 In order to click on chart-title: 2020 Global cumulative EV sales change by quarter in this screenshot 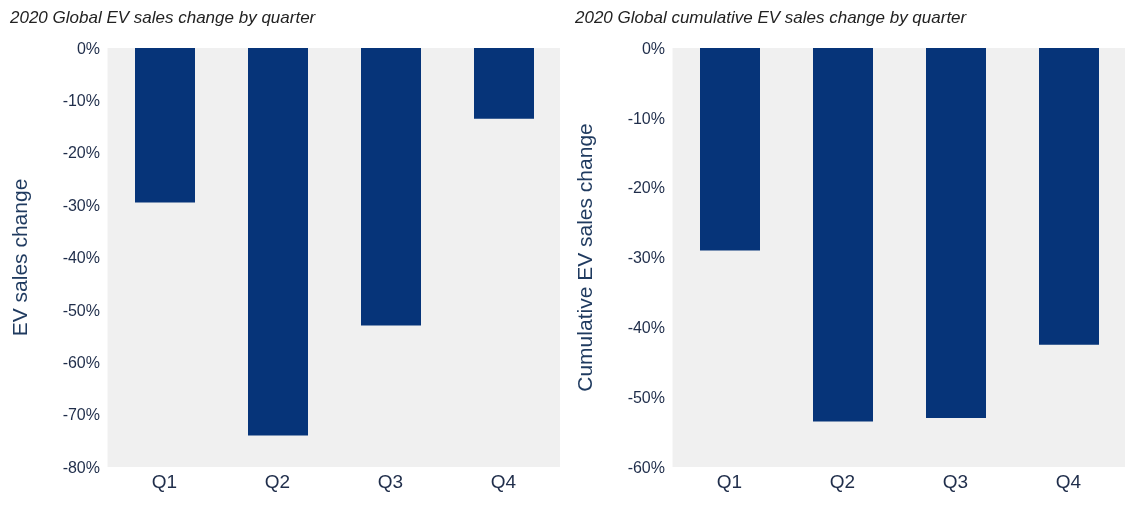, I will do `click(771, 18)`.